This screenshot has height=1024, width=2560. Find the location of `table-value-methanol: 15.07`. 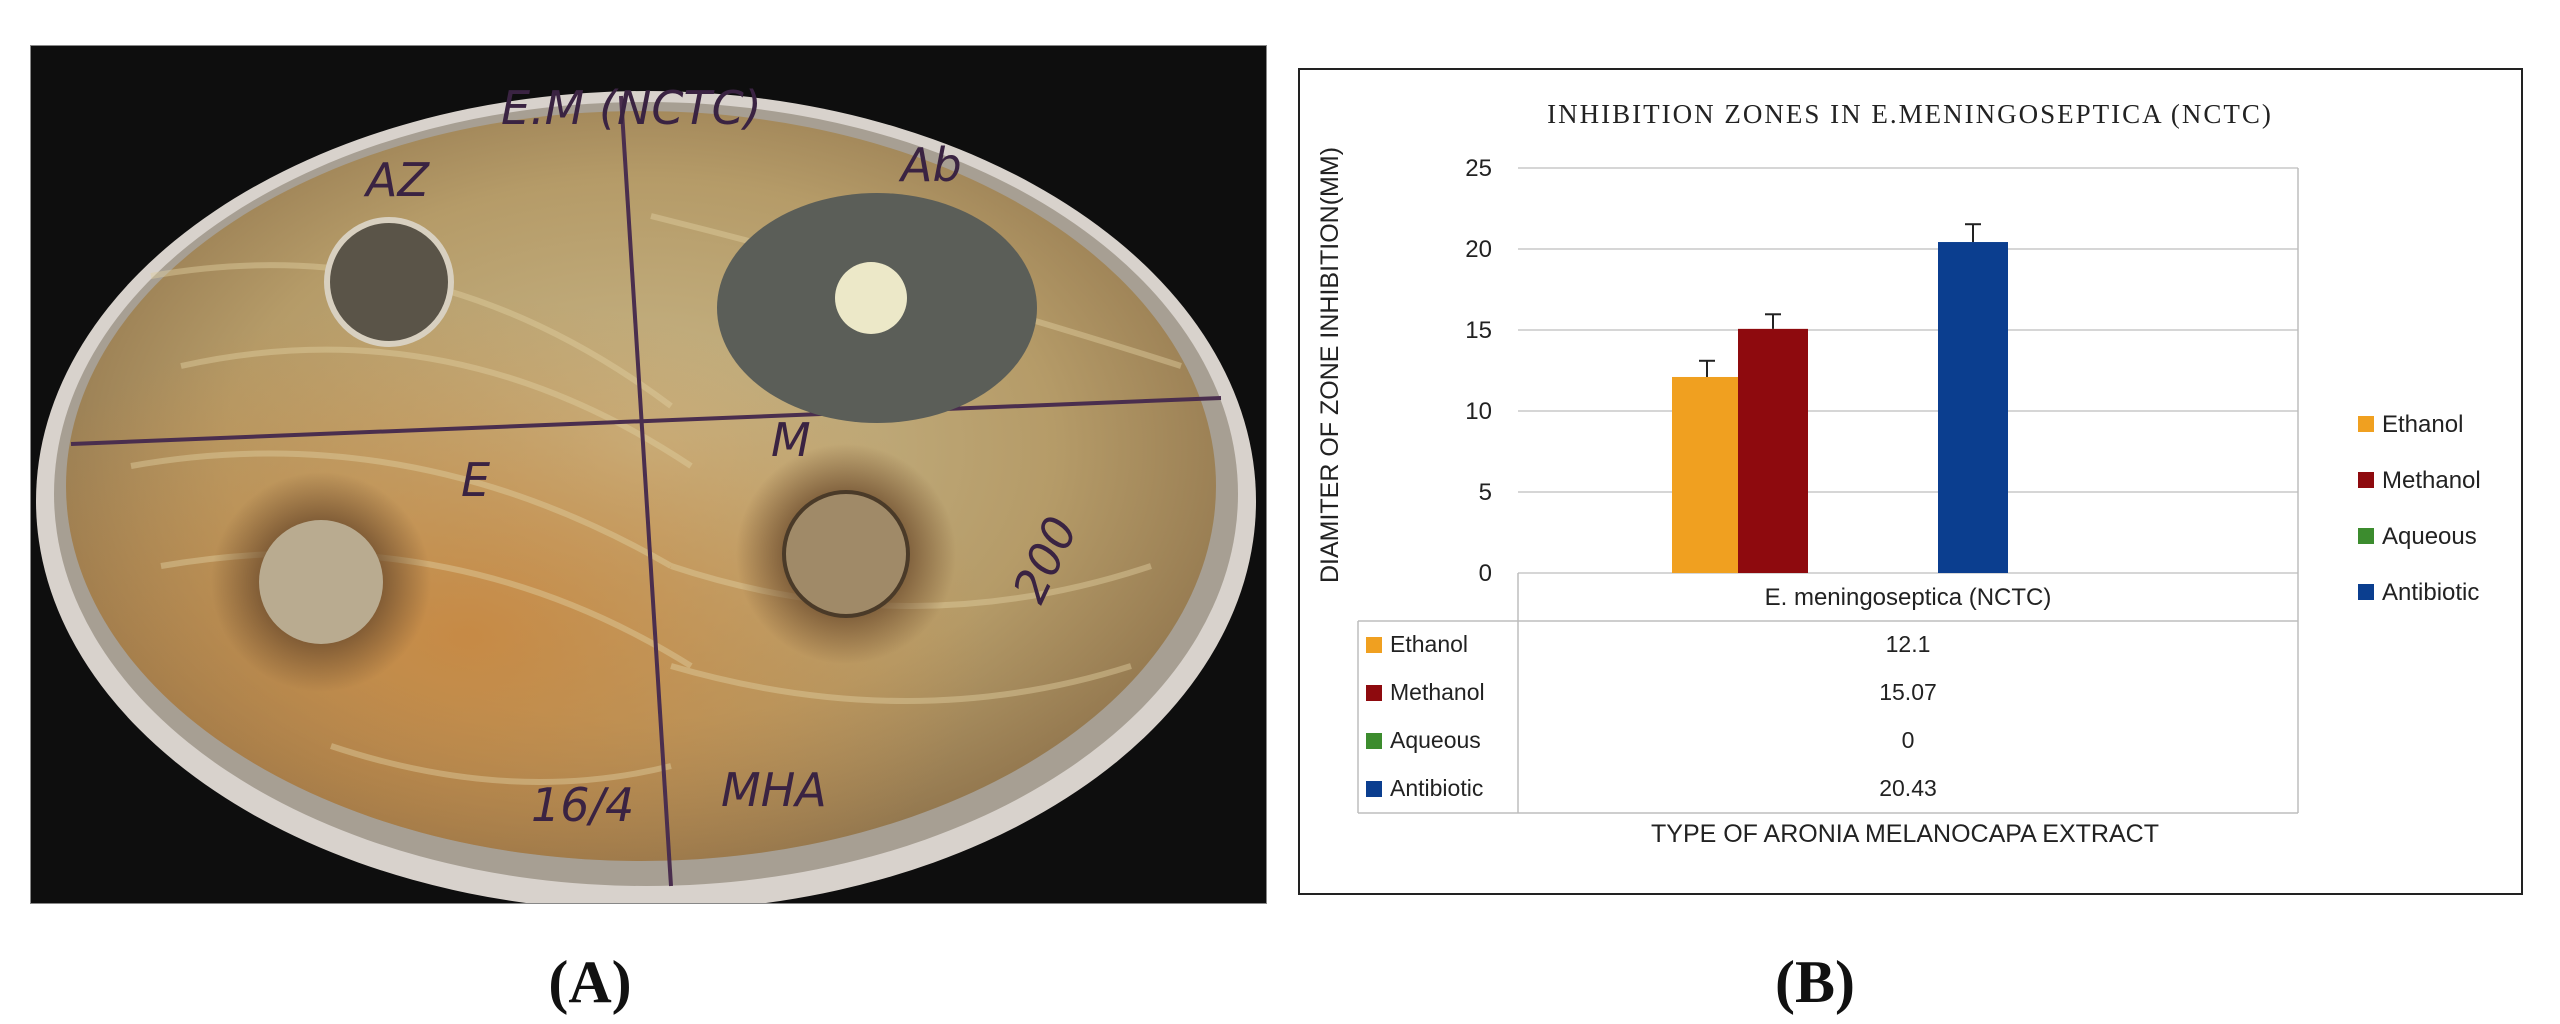

table-value-methanol: 15.07 is located at coordinates (1908, 692).